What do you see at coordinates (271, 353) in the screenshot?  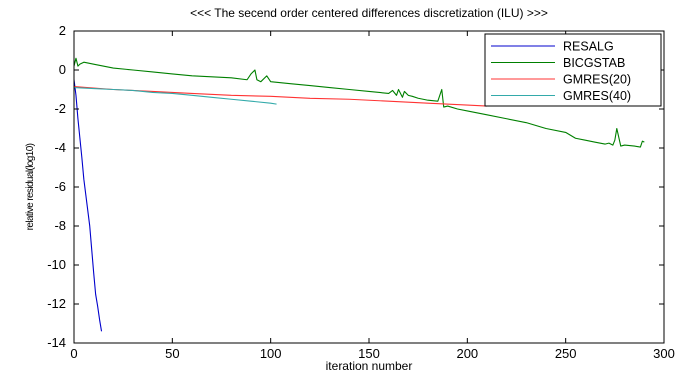 I see `x-tick-label: 100` at bounding box center [271, 353].